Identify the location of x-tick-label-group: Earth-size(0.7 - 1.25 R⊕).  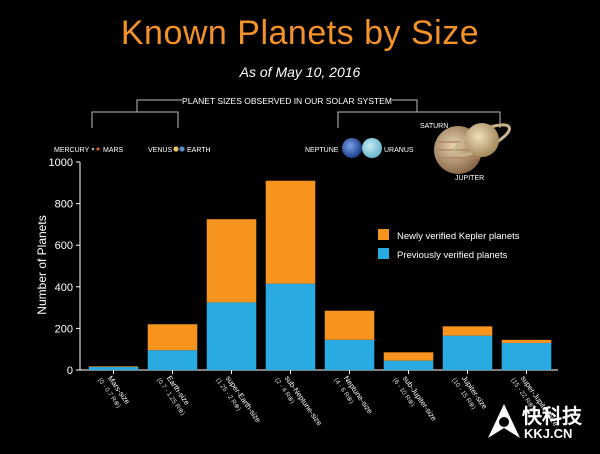
(173, 395).